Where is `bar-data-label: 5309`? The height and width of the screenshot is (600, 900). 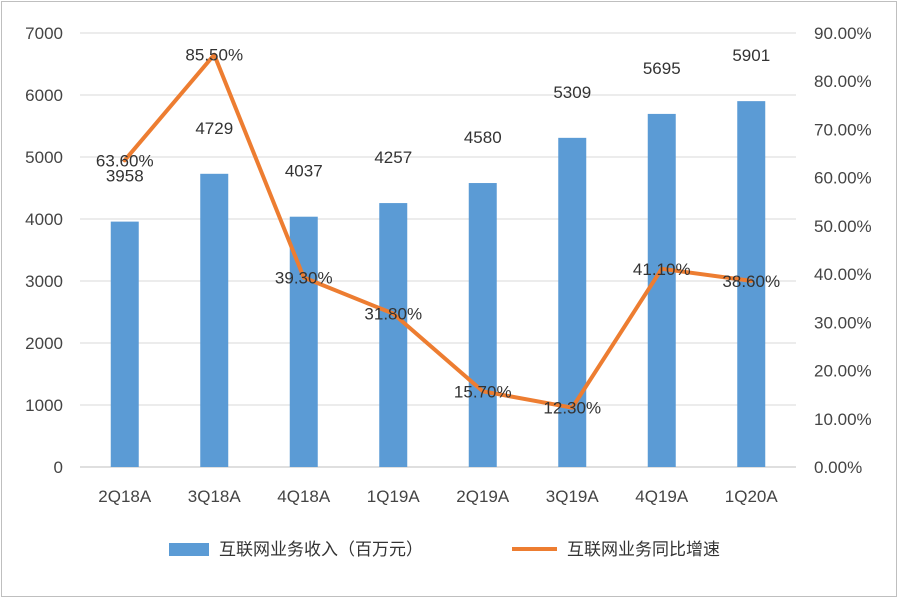 bar-data-label: 5309 is located at coordinates (572, 92).